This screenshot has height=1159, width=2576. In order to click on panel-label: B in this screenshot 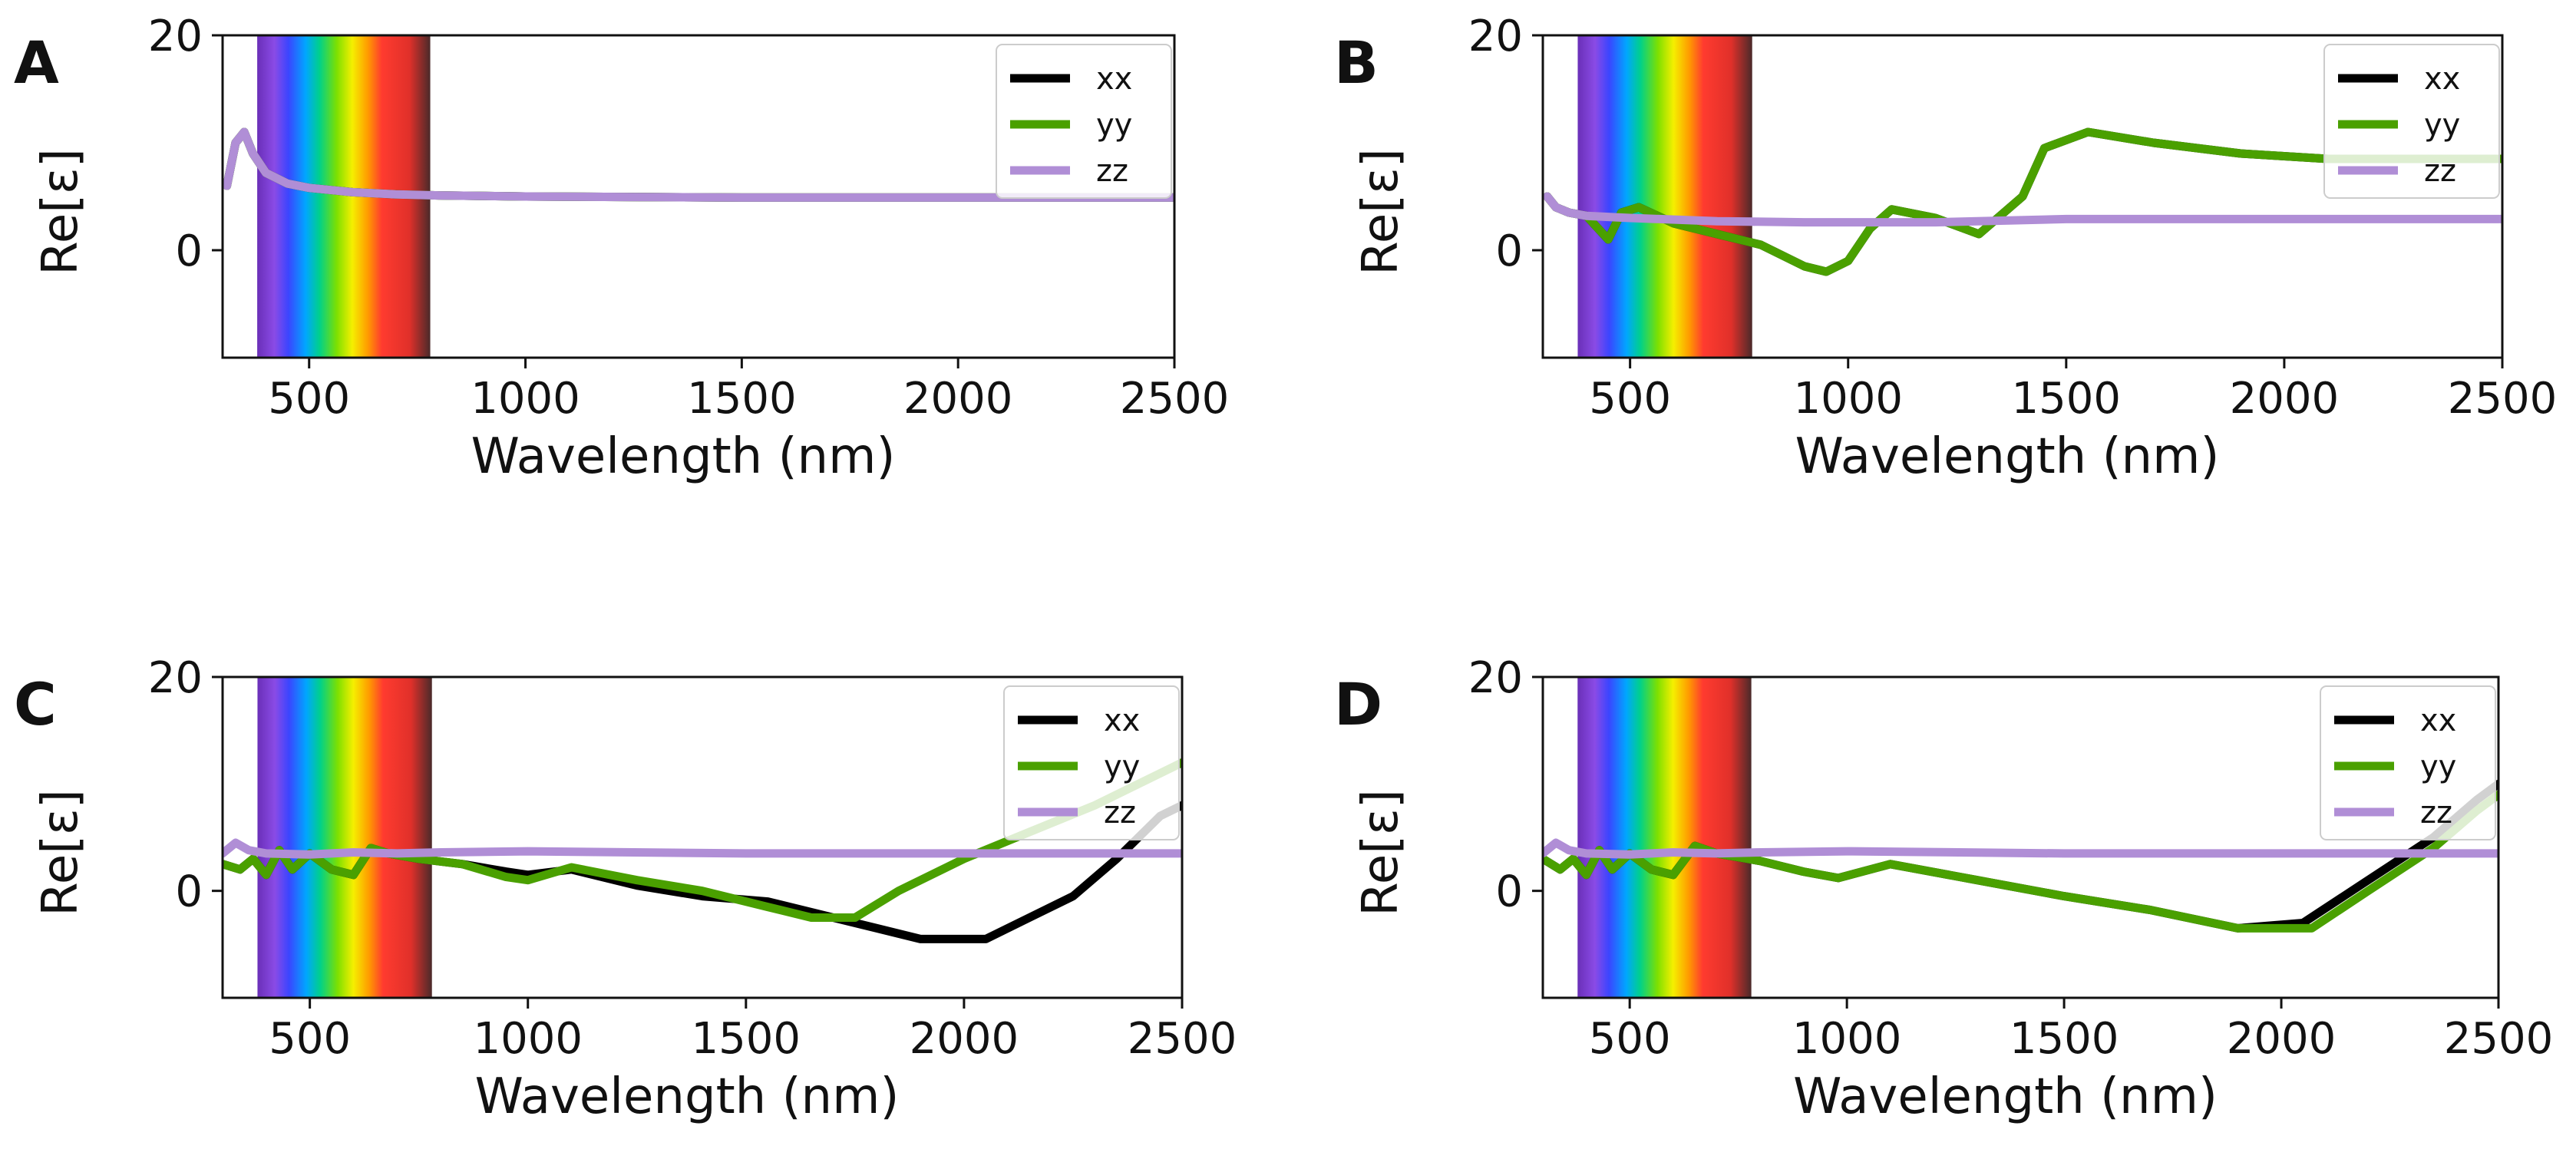, I will do `click(1356, 62)`.